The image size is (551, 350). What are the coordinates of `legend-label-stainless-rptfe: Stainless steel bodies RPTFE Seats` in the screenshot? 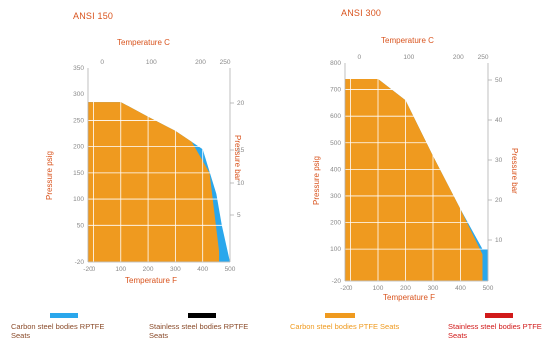 It's located at (199, 331).